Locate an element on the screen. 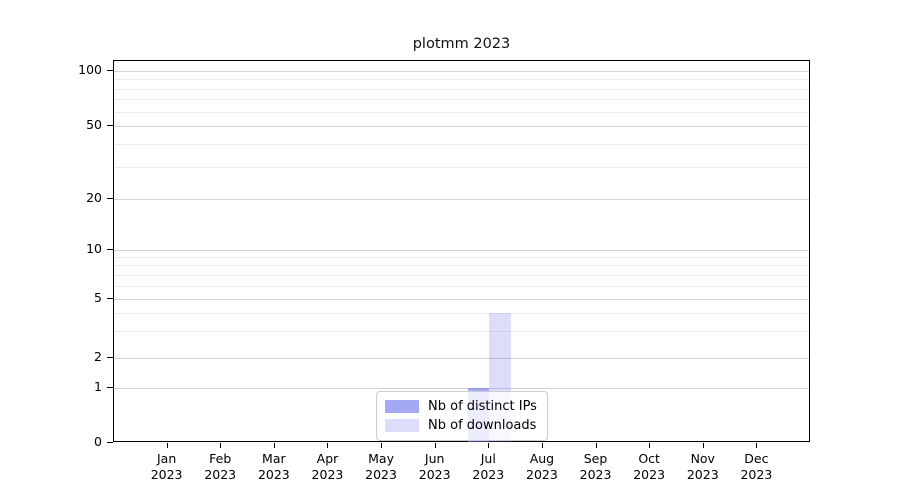 Image resolution: width=900 pixels, height=500 pixels. legend-item-nb-of-downloads: Nb of downloads is located at coordinates (461, 425).